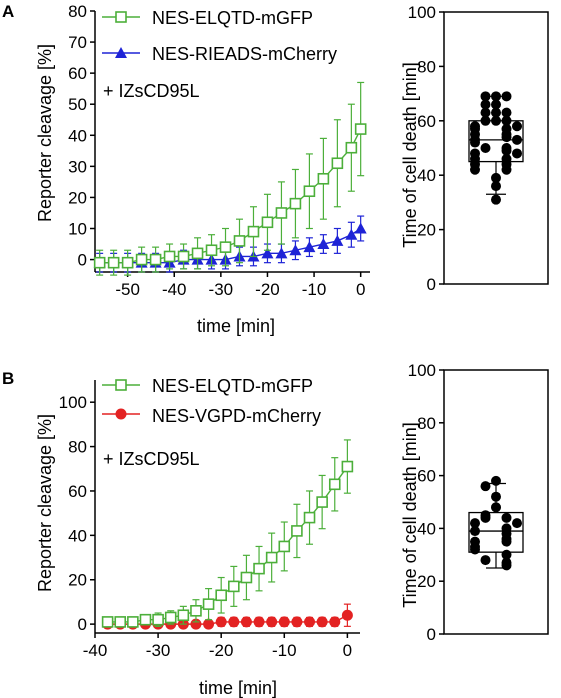 The height and width of the screenshot is (698, 561). I want to click on y-tick-label-a-box: 0, so click(431, 284).